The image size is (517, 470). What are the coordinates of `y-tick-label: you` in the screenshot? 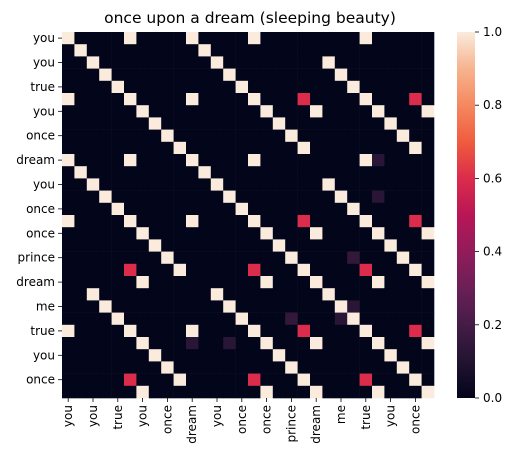 It's located at (44, 111).